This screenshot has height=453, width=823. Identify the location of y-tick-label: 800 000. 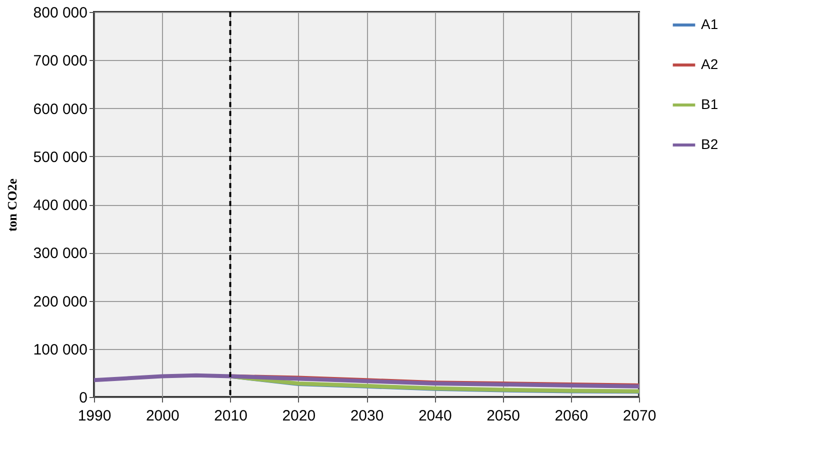
(60, 13).